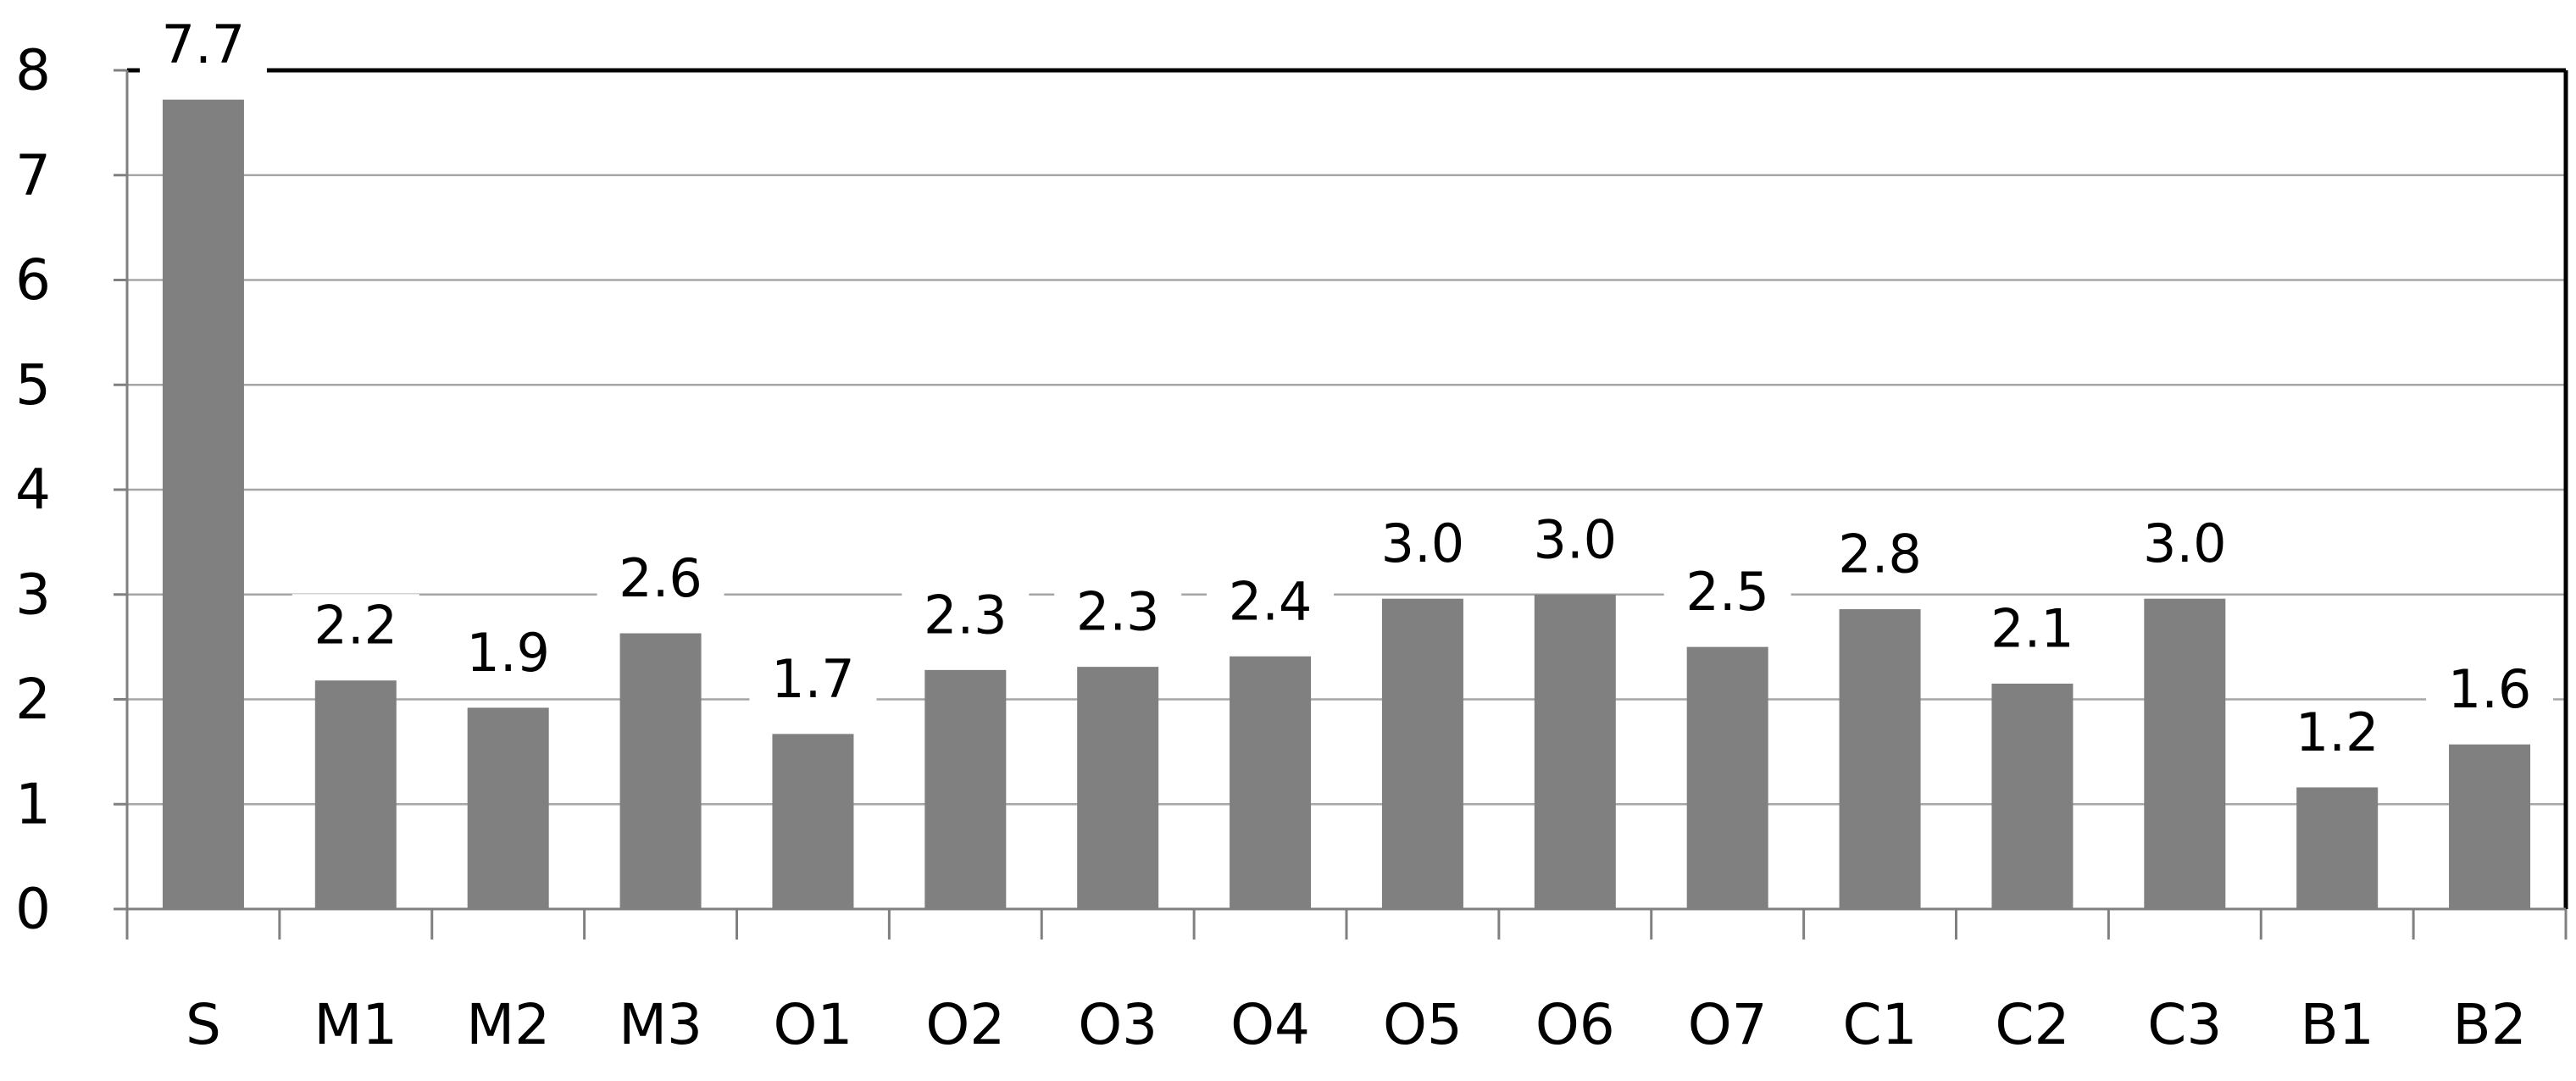 The width and height of the screenshot is (2576, 1081). Describe the element at coordinates (965, 1024) in the screenshot. I see `category-label-o2: O2` at that location.